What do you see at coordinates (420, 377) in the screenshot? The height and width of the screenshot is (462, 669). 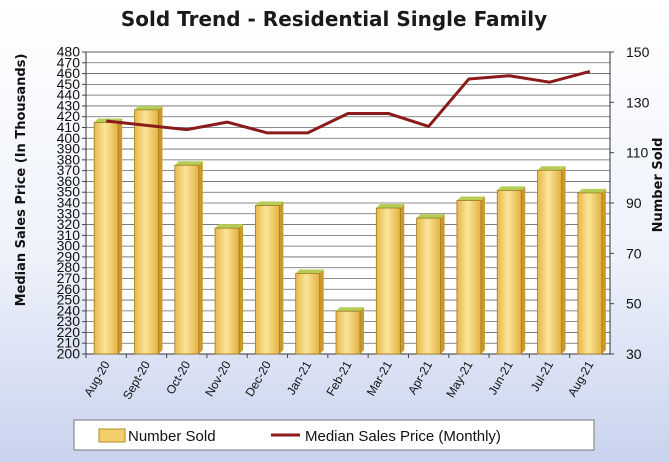 I see `x-tick-label: Apr-21` at bounding box center [420, 377].